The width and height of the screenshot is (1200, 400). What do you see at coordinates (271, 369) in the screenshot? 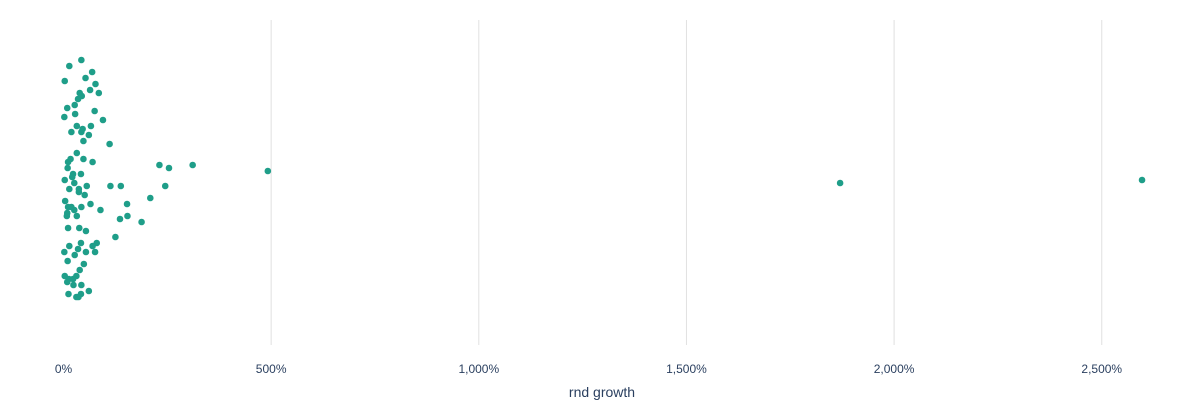
I see `x-tick-label: 500%` at bounding box center [271, 369].